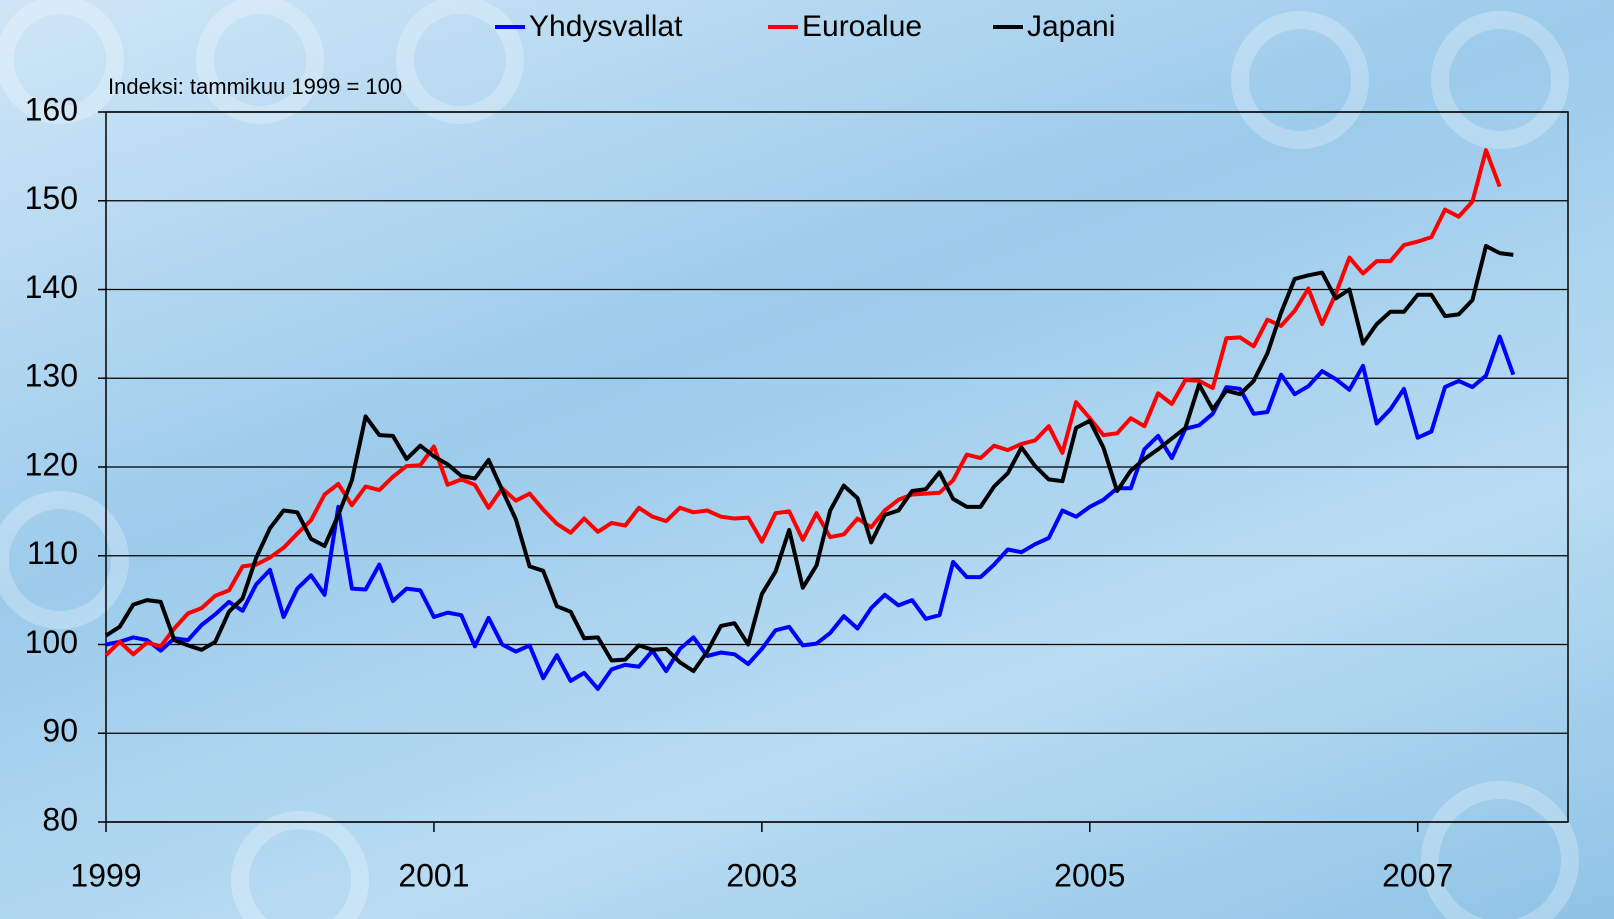  I want to click on legend-label: Japani, so click(1071, 26).